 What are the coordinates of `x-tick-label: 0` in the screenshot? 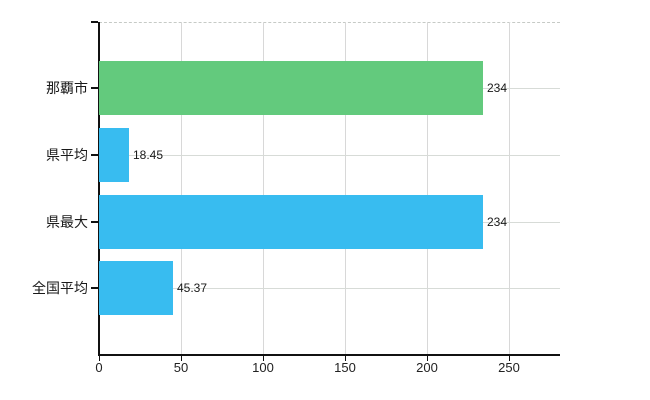 It's located at (99, 367).